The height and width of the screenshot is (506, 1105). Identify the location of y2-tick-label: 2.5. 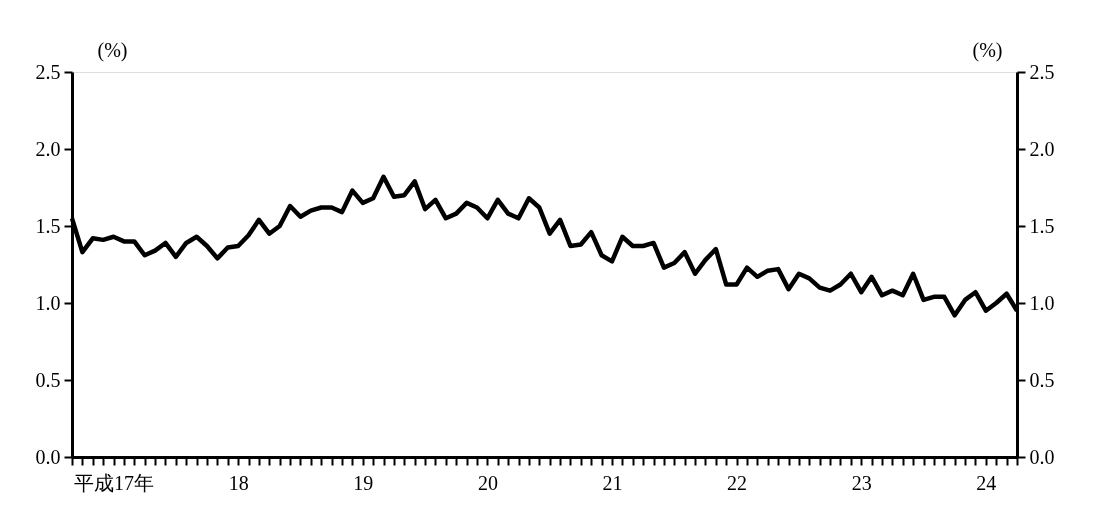
(1042, 71).